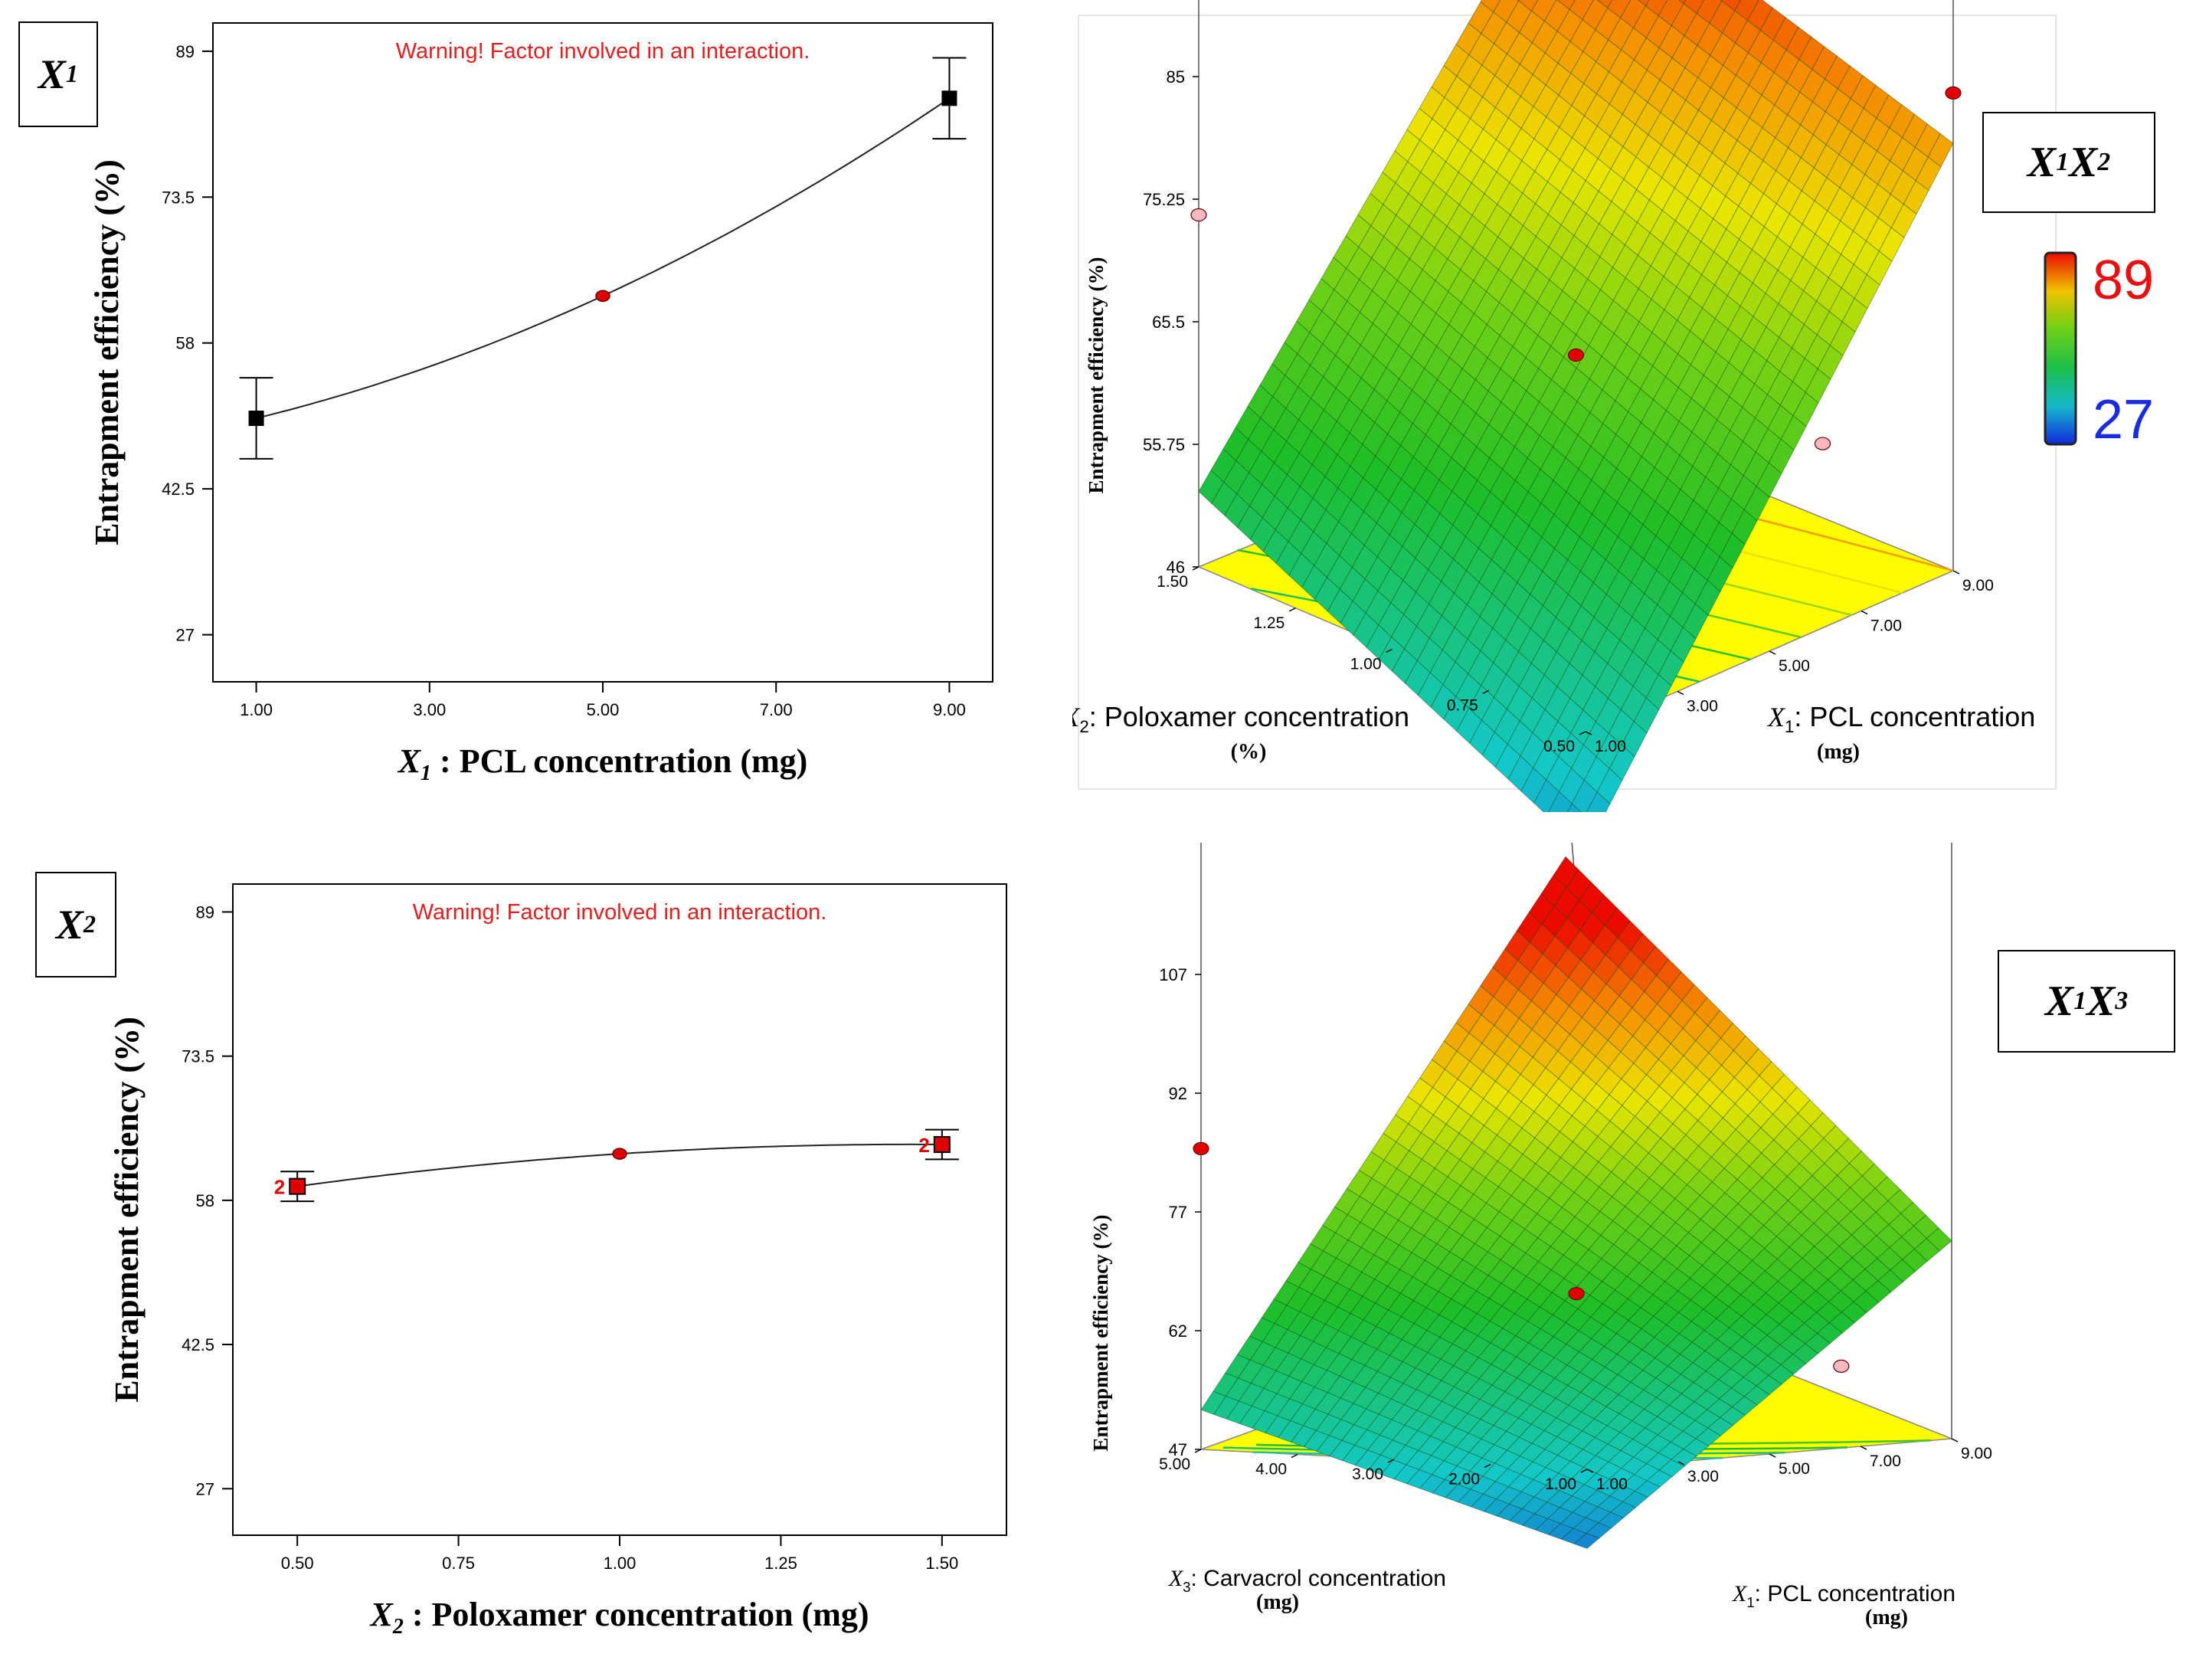 The image size is (2196, 1680). I want to click on x2-x-tick-label: 0.75, so click(459, 1563).